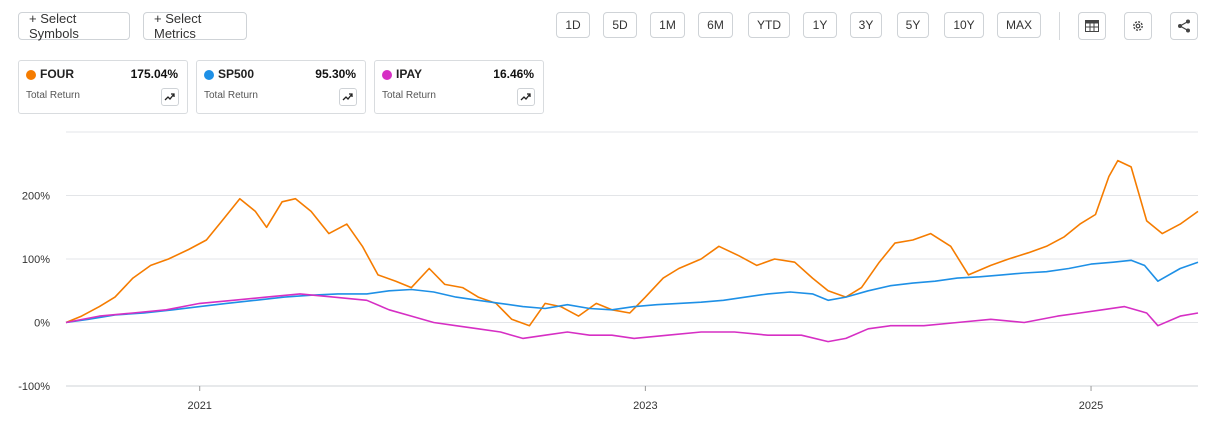 Image resolution: width=1219 pixels, height=441 pixels. What do you see at coordinates (409, 74) in the screenshot?
I see `series-symbol: IPAY` at bounding box center [409, 74].